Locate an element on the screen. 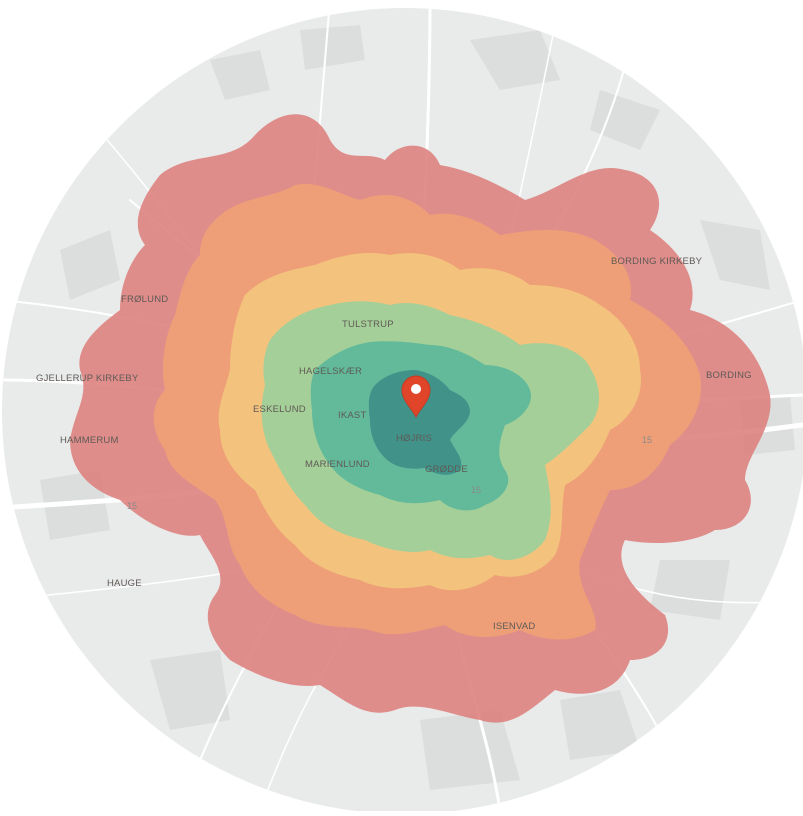 The width and height of the screenshot is (803, 816). place-label-tulstrup: TULSTRUP is located at coordinates (368, 324).